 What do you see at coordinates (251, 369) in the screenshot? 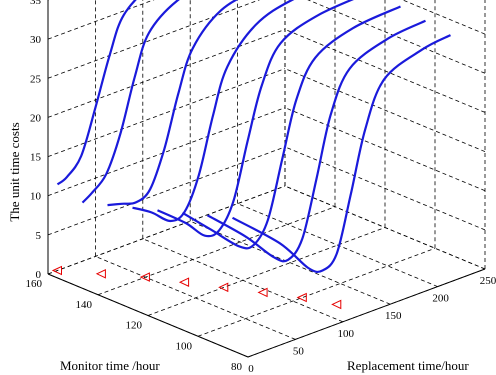
I see `x-tick-label: 0` at bounding box center [251, 369].